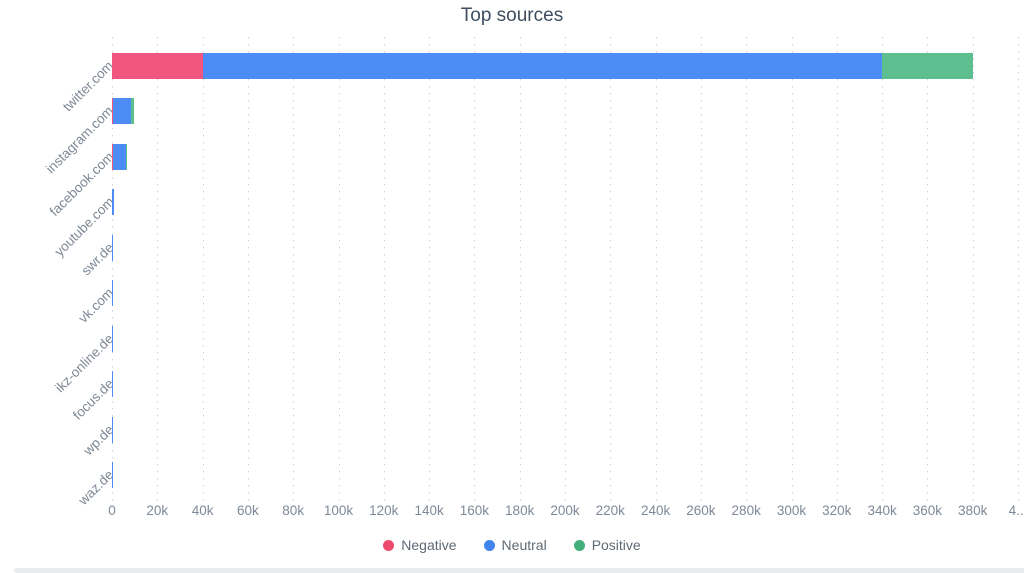  What do you see at coordinates (157, 510) in the screenshot?
I see `x-axis-tick-label: 20k` at bounding box center [157, 510].